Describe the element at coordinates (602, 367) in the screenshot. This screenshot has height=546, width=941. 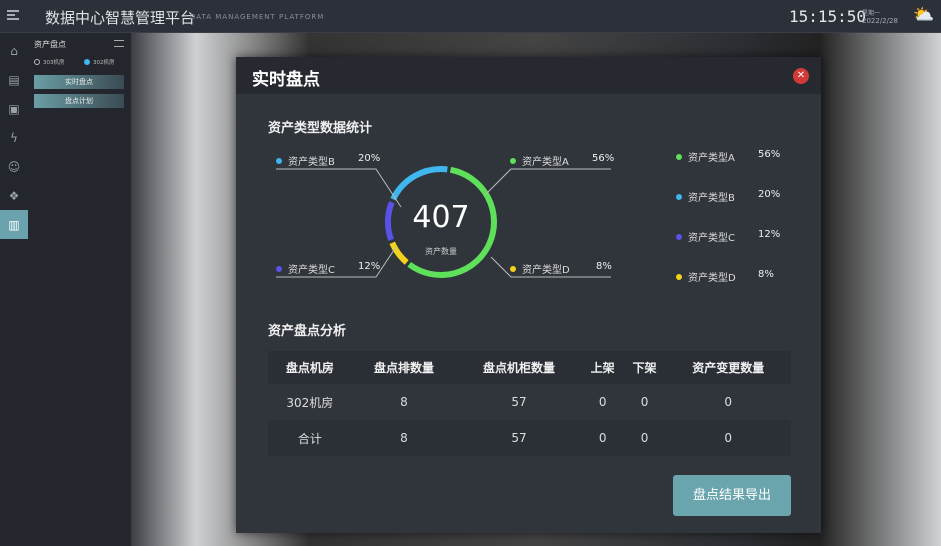
I see `column-header: 上架` at that location.